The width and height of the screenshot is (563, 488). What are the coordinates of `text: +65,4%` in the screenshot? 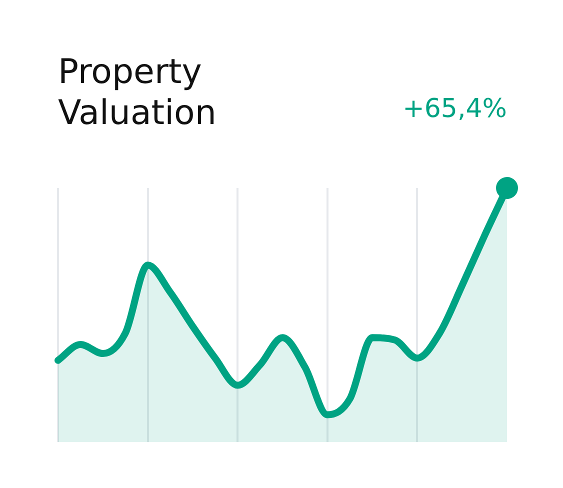 It's located at (454, 109).